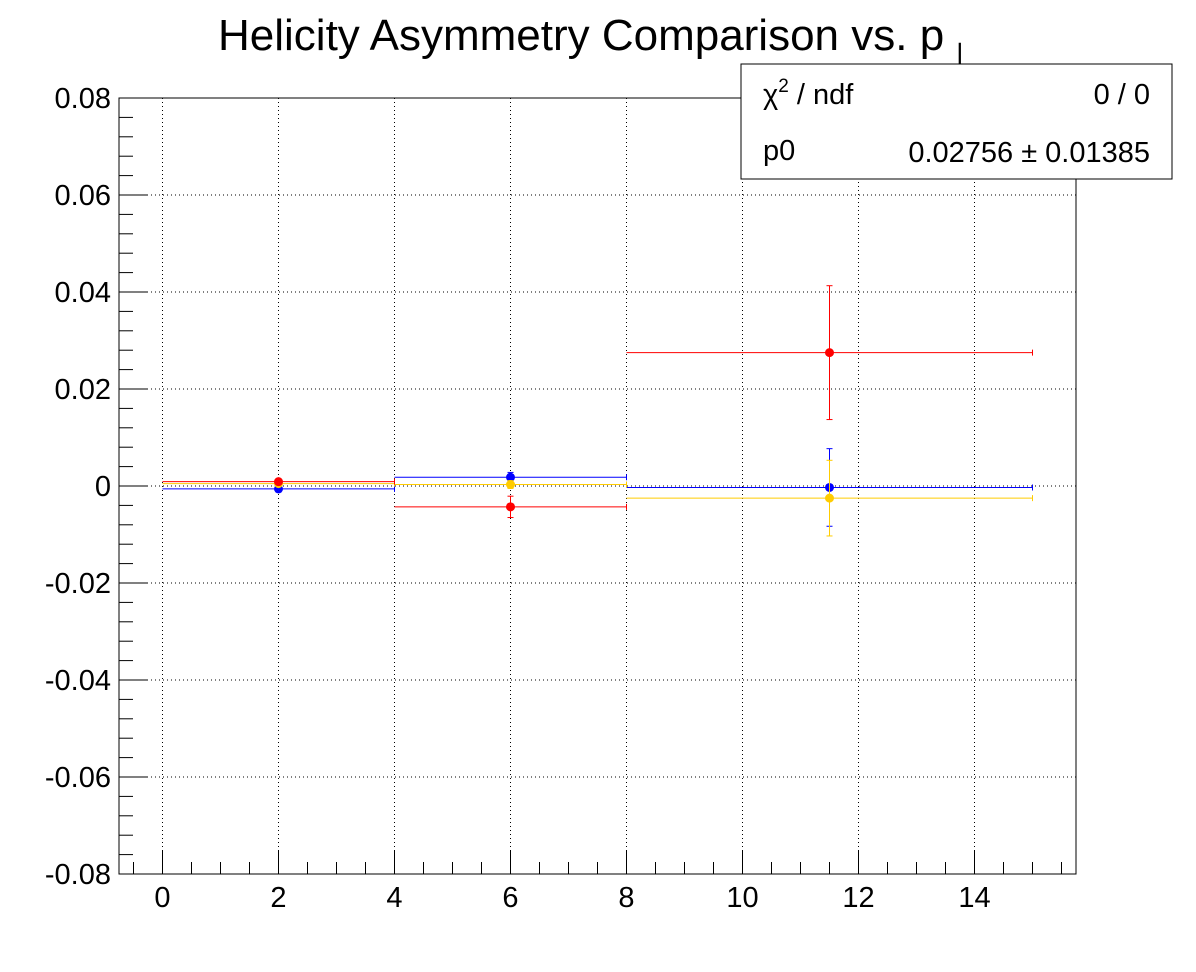  I want to click on y-tick-label: 0.08, so click(83, 99).